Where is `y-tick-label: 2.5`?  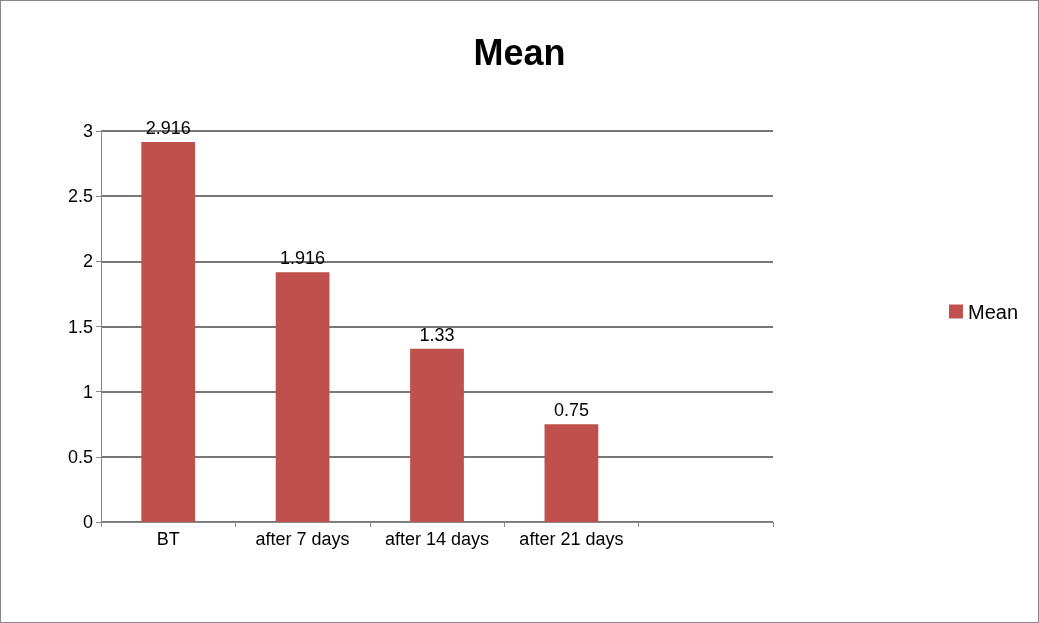
y-tick-label: 2.5 is located at coordinates (80, 196).